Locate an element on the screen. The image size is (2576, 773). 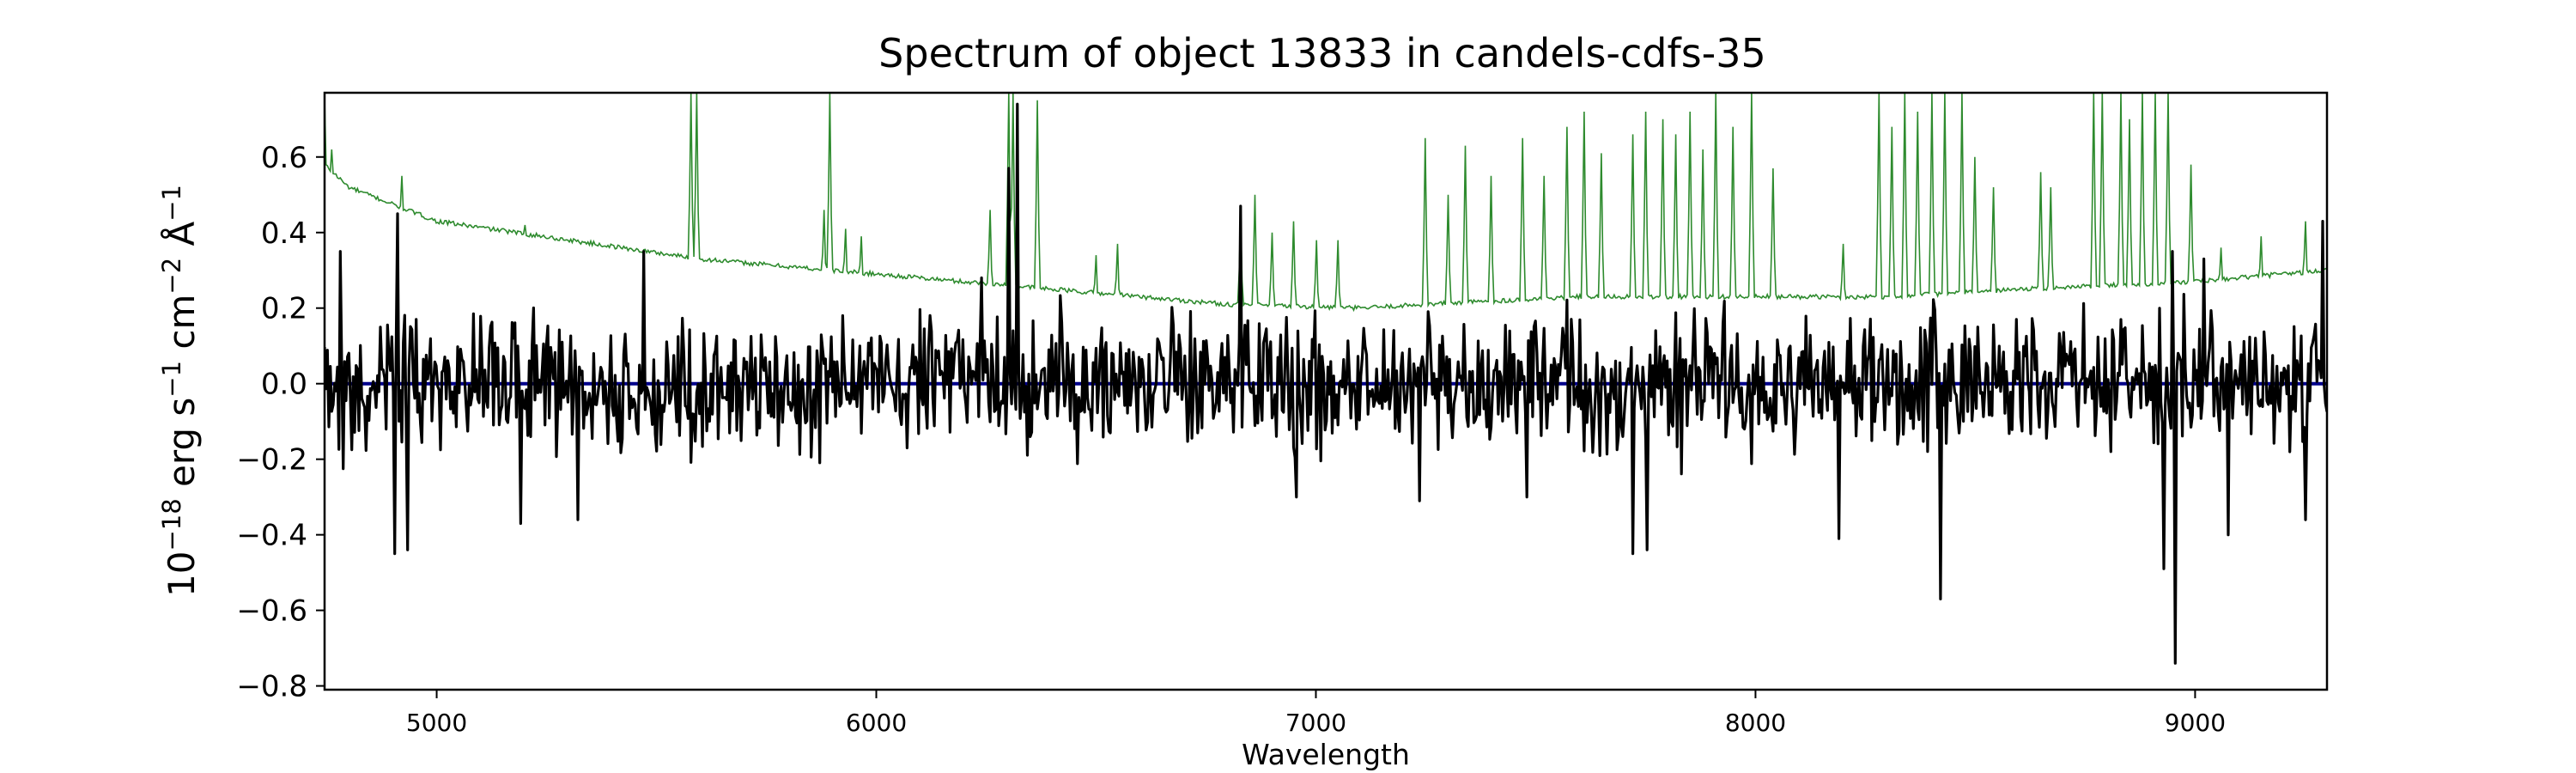
x-axis: 5000 6000 7000 8000 9000 is located at coordinates (1316, 713).